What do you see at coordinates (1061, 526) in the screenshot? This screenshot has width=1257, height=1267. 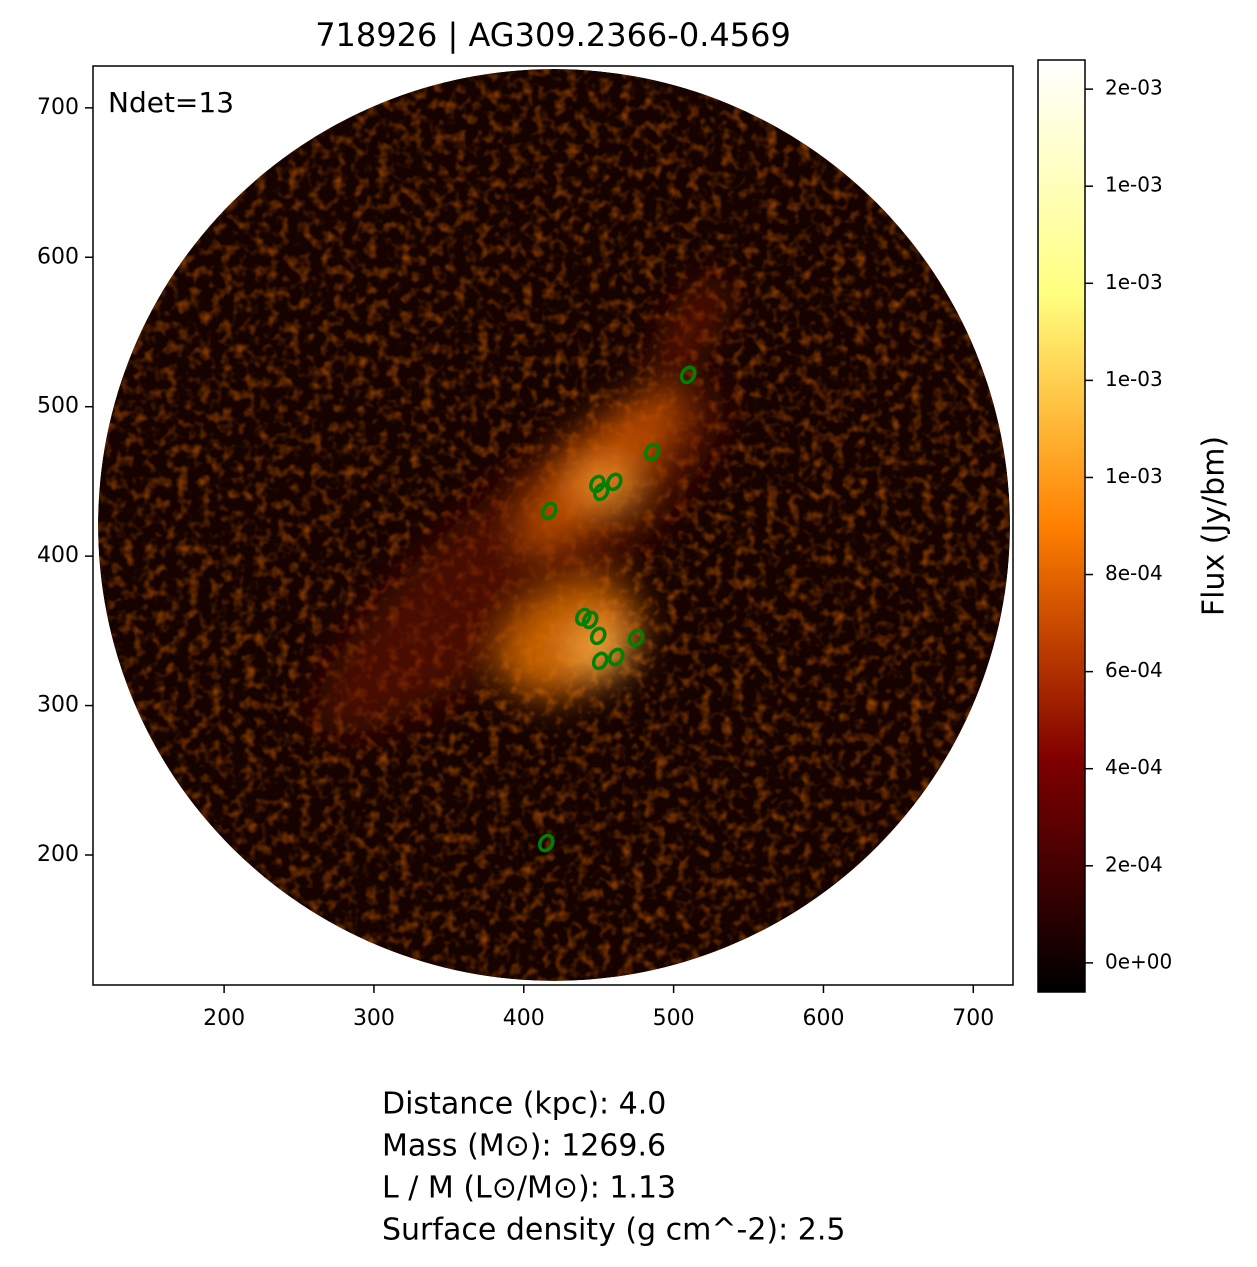 I see `colorbar` at bounding box center [1061, 526].